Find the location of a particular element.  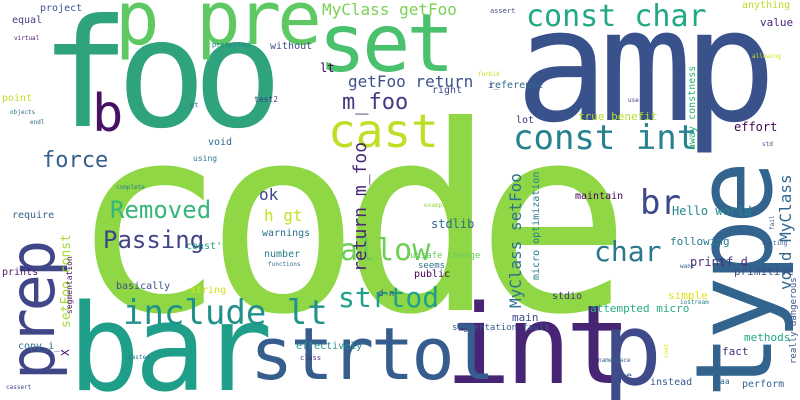

word-p-pre: p pre is located at coordinates (218, 31).